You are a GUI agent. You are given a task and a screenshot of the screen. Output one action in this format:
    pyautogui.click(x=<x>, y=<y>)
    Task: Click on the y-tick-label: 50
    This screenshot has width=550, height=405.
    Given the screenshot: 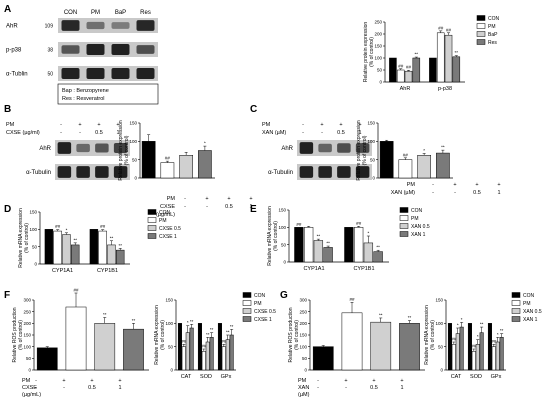 What is the action you would take?
    pyautogui.click(x=441, y=346)
    